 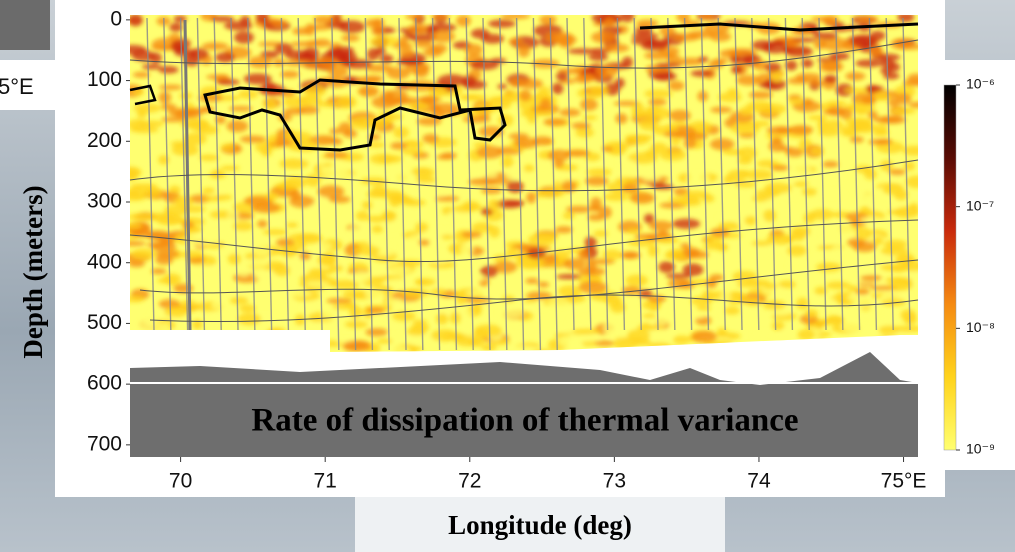 I want to click on y-tick-label: 700, so click(x=104, y=443).